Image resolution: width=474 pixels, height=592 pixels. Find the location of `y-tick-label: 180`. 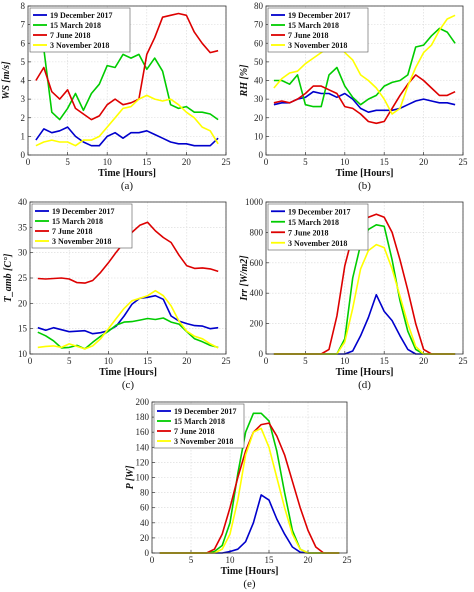

y-tick-label: 180 is located at coordinates (143, 417).